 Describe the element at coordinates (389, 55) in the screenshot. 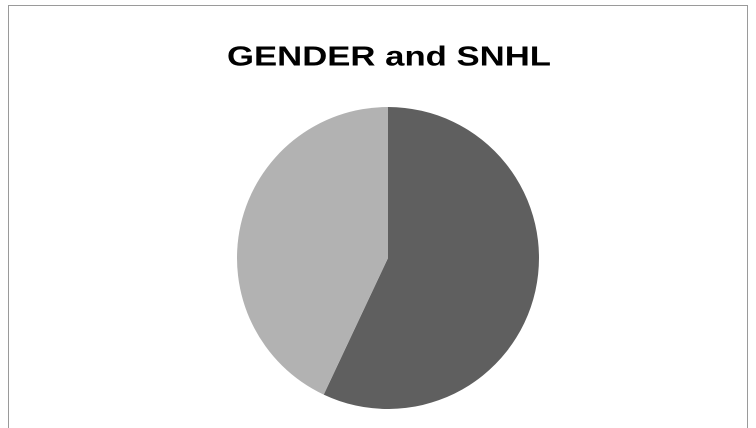

I see `chart-title: GENDER and SNHL` at that location.